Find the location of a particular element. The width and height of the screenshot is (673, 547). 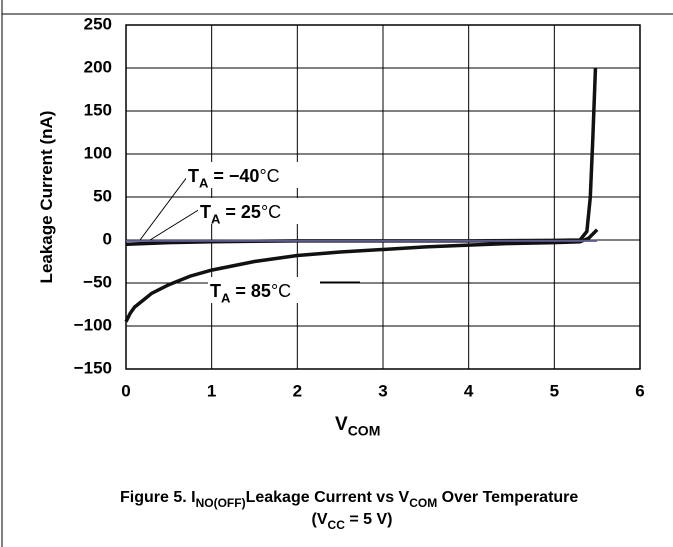

x-tick-label: 4 is located at coordinates (469, 390).